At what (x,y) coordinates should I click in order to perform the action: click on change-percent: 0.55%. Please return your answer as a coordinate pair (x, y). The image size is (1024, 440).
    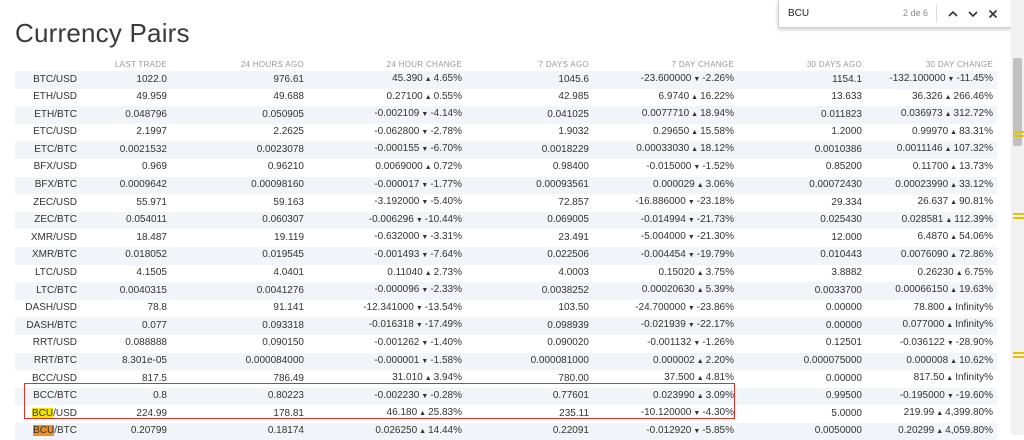
    Looking at the image, I should click on (447, 96).